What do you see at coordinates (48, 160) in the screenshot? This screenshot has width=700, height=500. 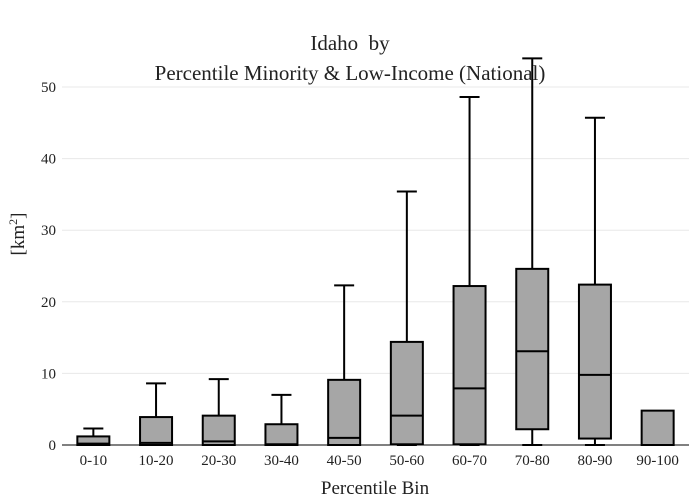 I see `y-tick-label-40: 40` at bounding box center [48, 160].